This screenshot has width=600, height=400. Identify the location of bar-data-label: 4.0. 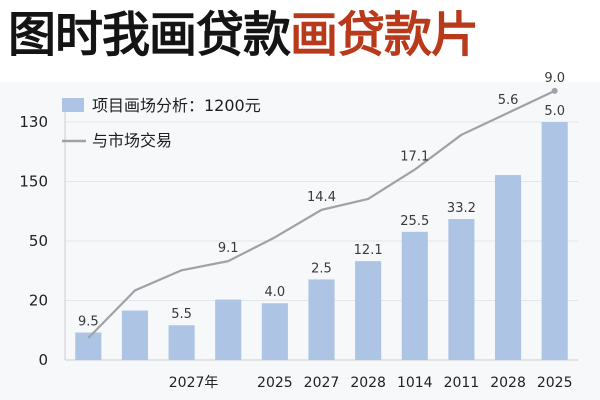
(275, 292).